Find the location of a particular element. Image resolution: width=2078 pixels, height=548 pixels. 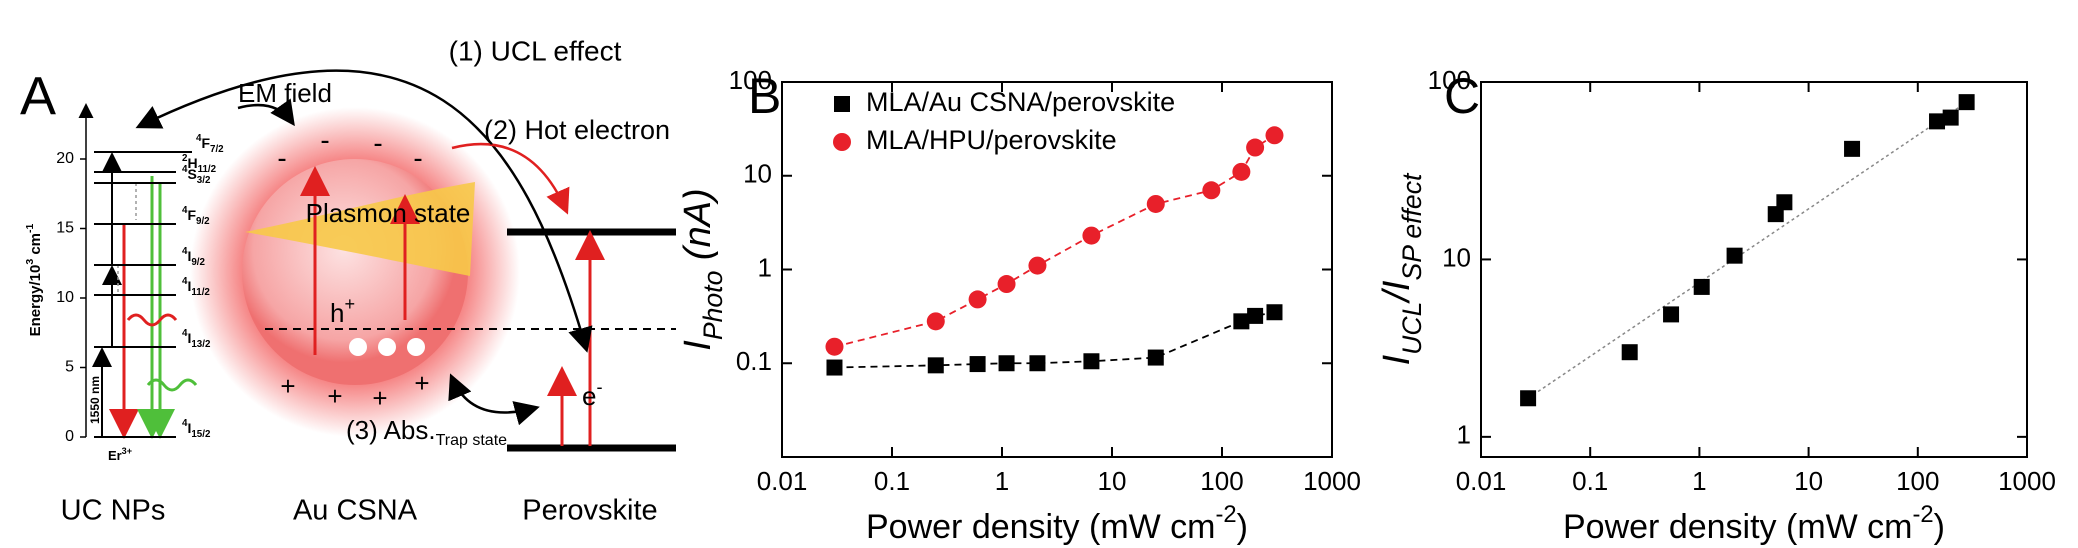

y-tick-label: 0.1 is located at coordinates (754, 361).